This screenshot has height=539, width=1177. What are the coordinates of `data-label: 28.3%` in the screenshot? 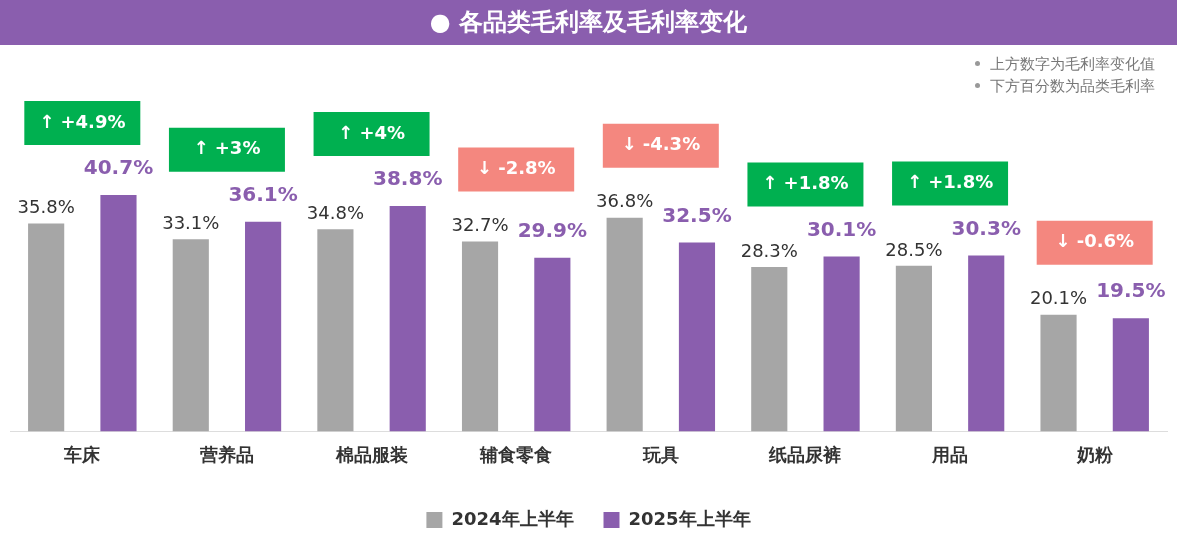 It's located at (769, 250).